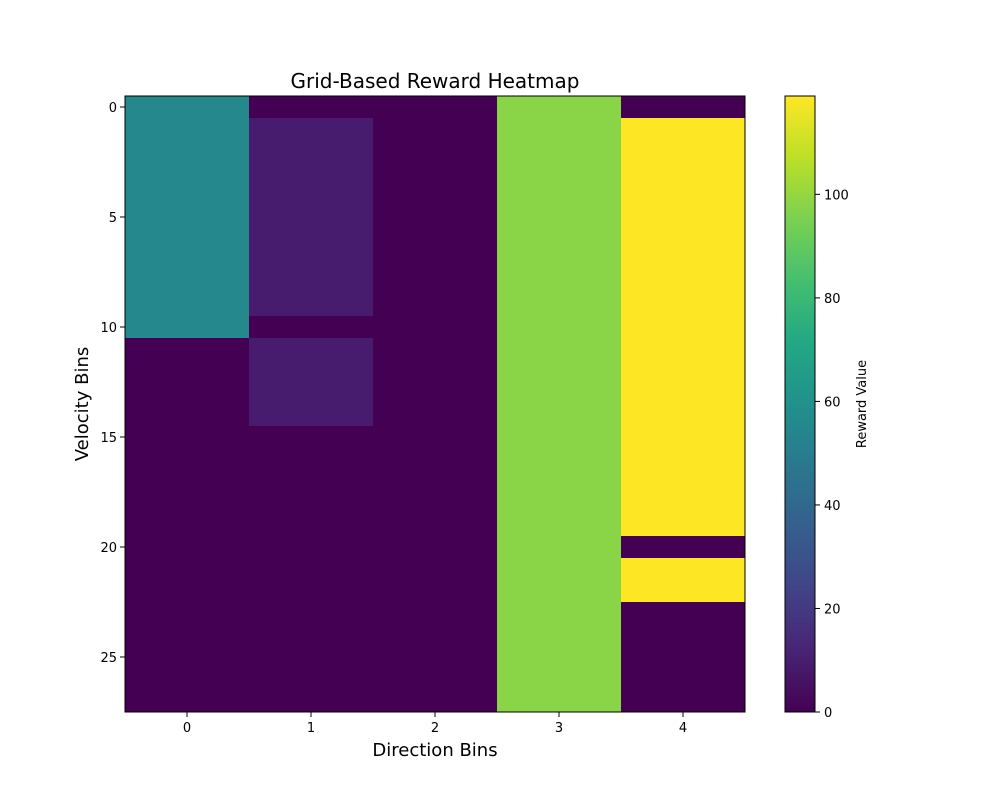  Describe the element at coordinates (800, 404) in the screenshot. I see `colorbar` at that location.